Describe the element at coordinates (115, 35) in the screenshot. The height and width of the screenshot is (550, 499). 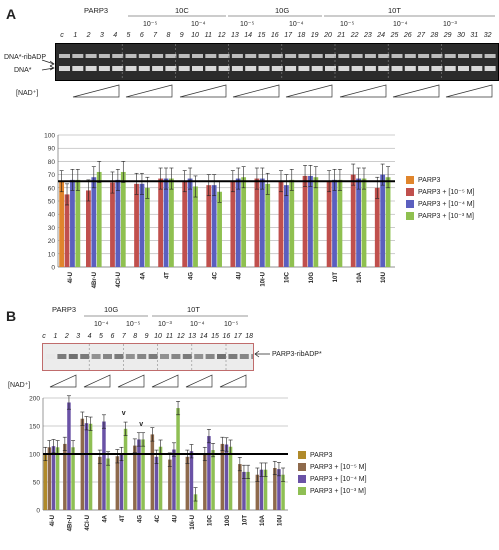
I see `panel-a-lane-4: 4` at that location.